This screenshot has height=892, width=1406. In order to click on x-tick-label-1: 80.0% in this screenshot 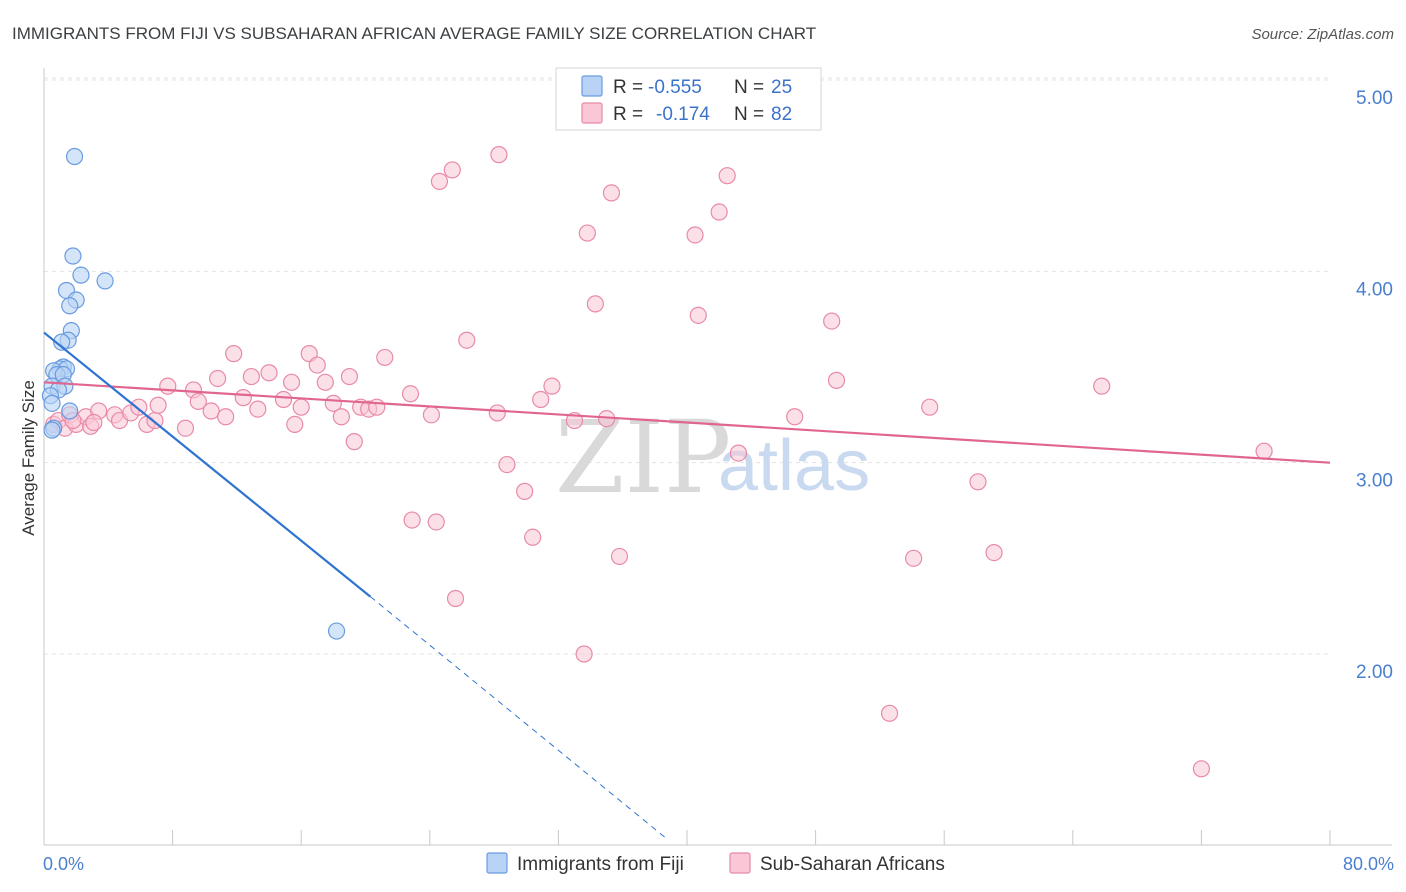, I will do `click(1368, 864)`.